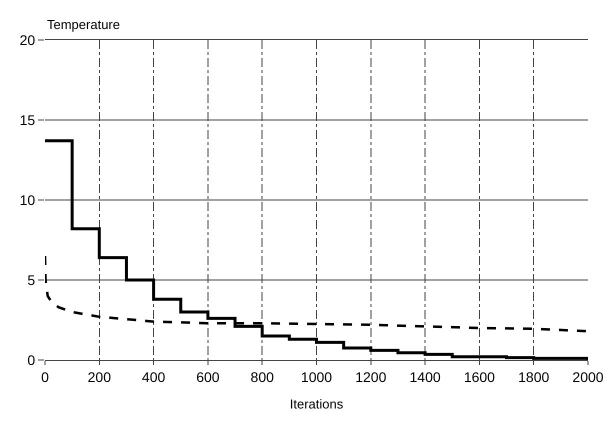 This screenshot has height=425, width=616. What do you see at coordinates (28, 120) in the screenshot?
I see `y-tick-label: 15` at bounding box center [28, 120].